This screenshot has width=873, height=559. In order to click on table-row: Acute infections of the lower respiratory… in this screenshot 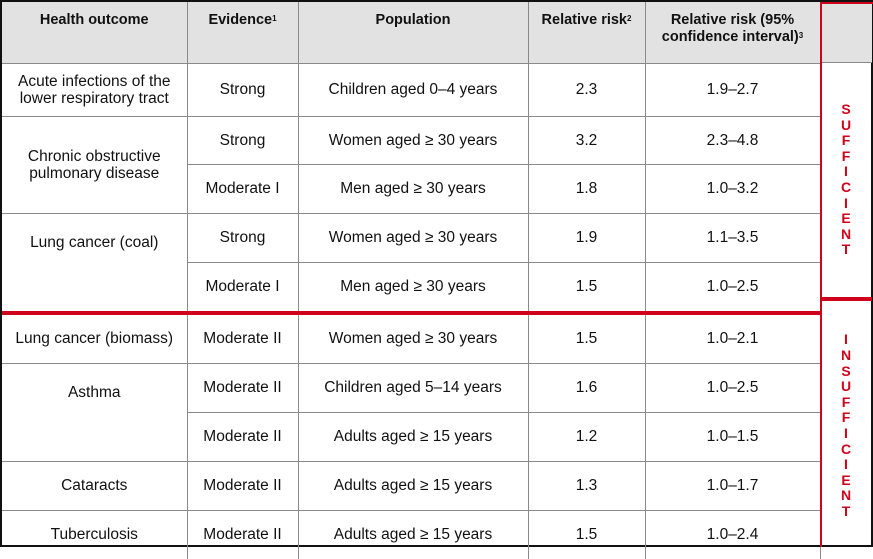, I will do `click(411, 90)`.